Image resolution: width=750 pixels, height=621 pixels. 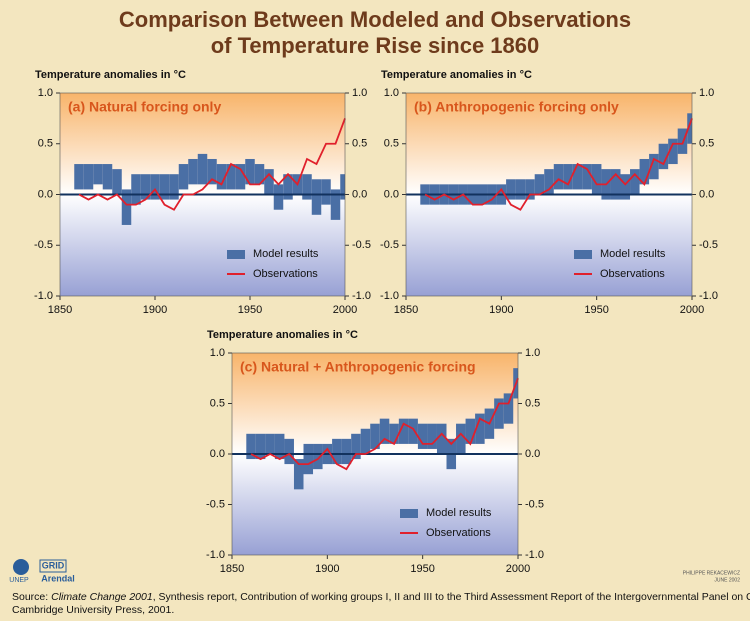 I want to click on page-title: of Temperature Rise since 1860, so click(x=375, y=45).